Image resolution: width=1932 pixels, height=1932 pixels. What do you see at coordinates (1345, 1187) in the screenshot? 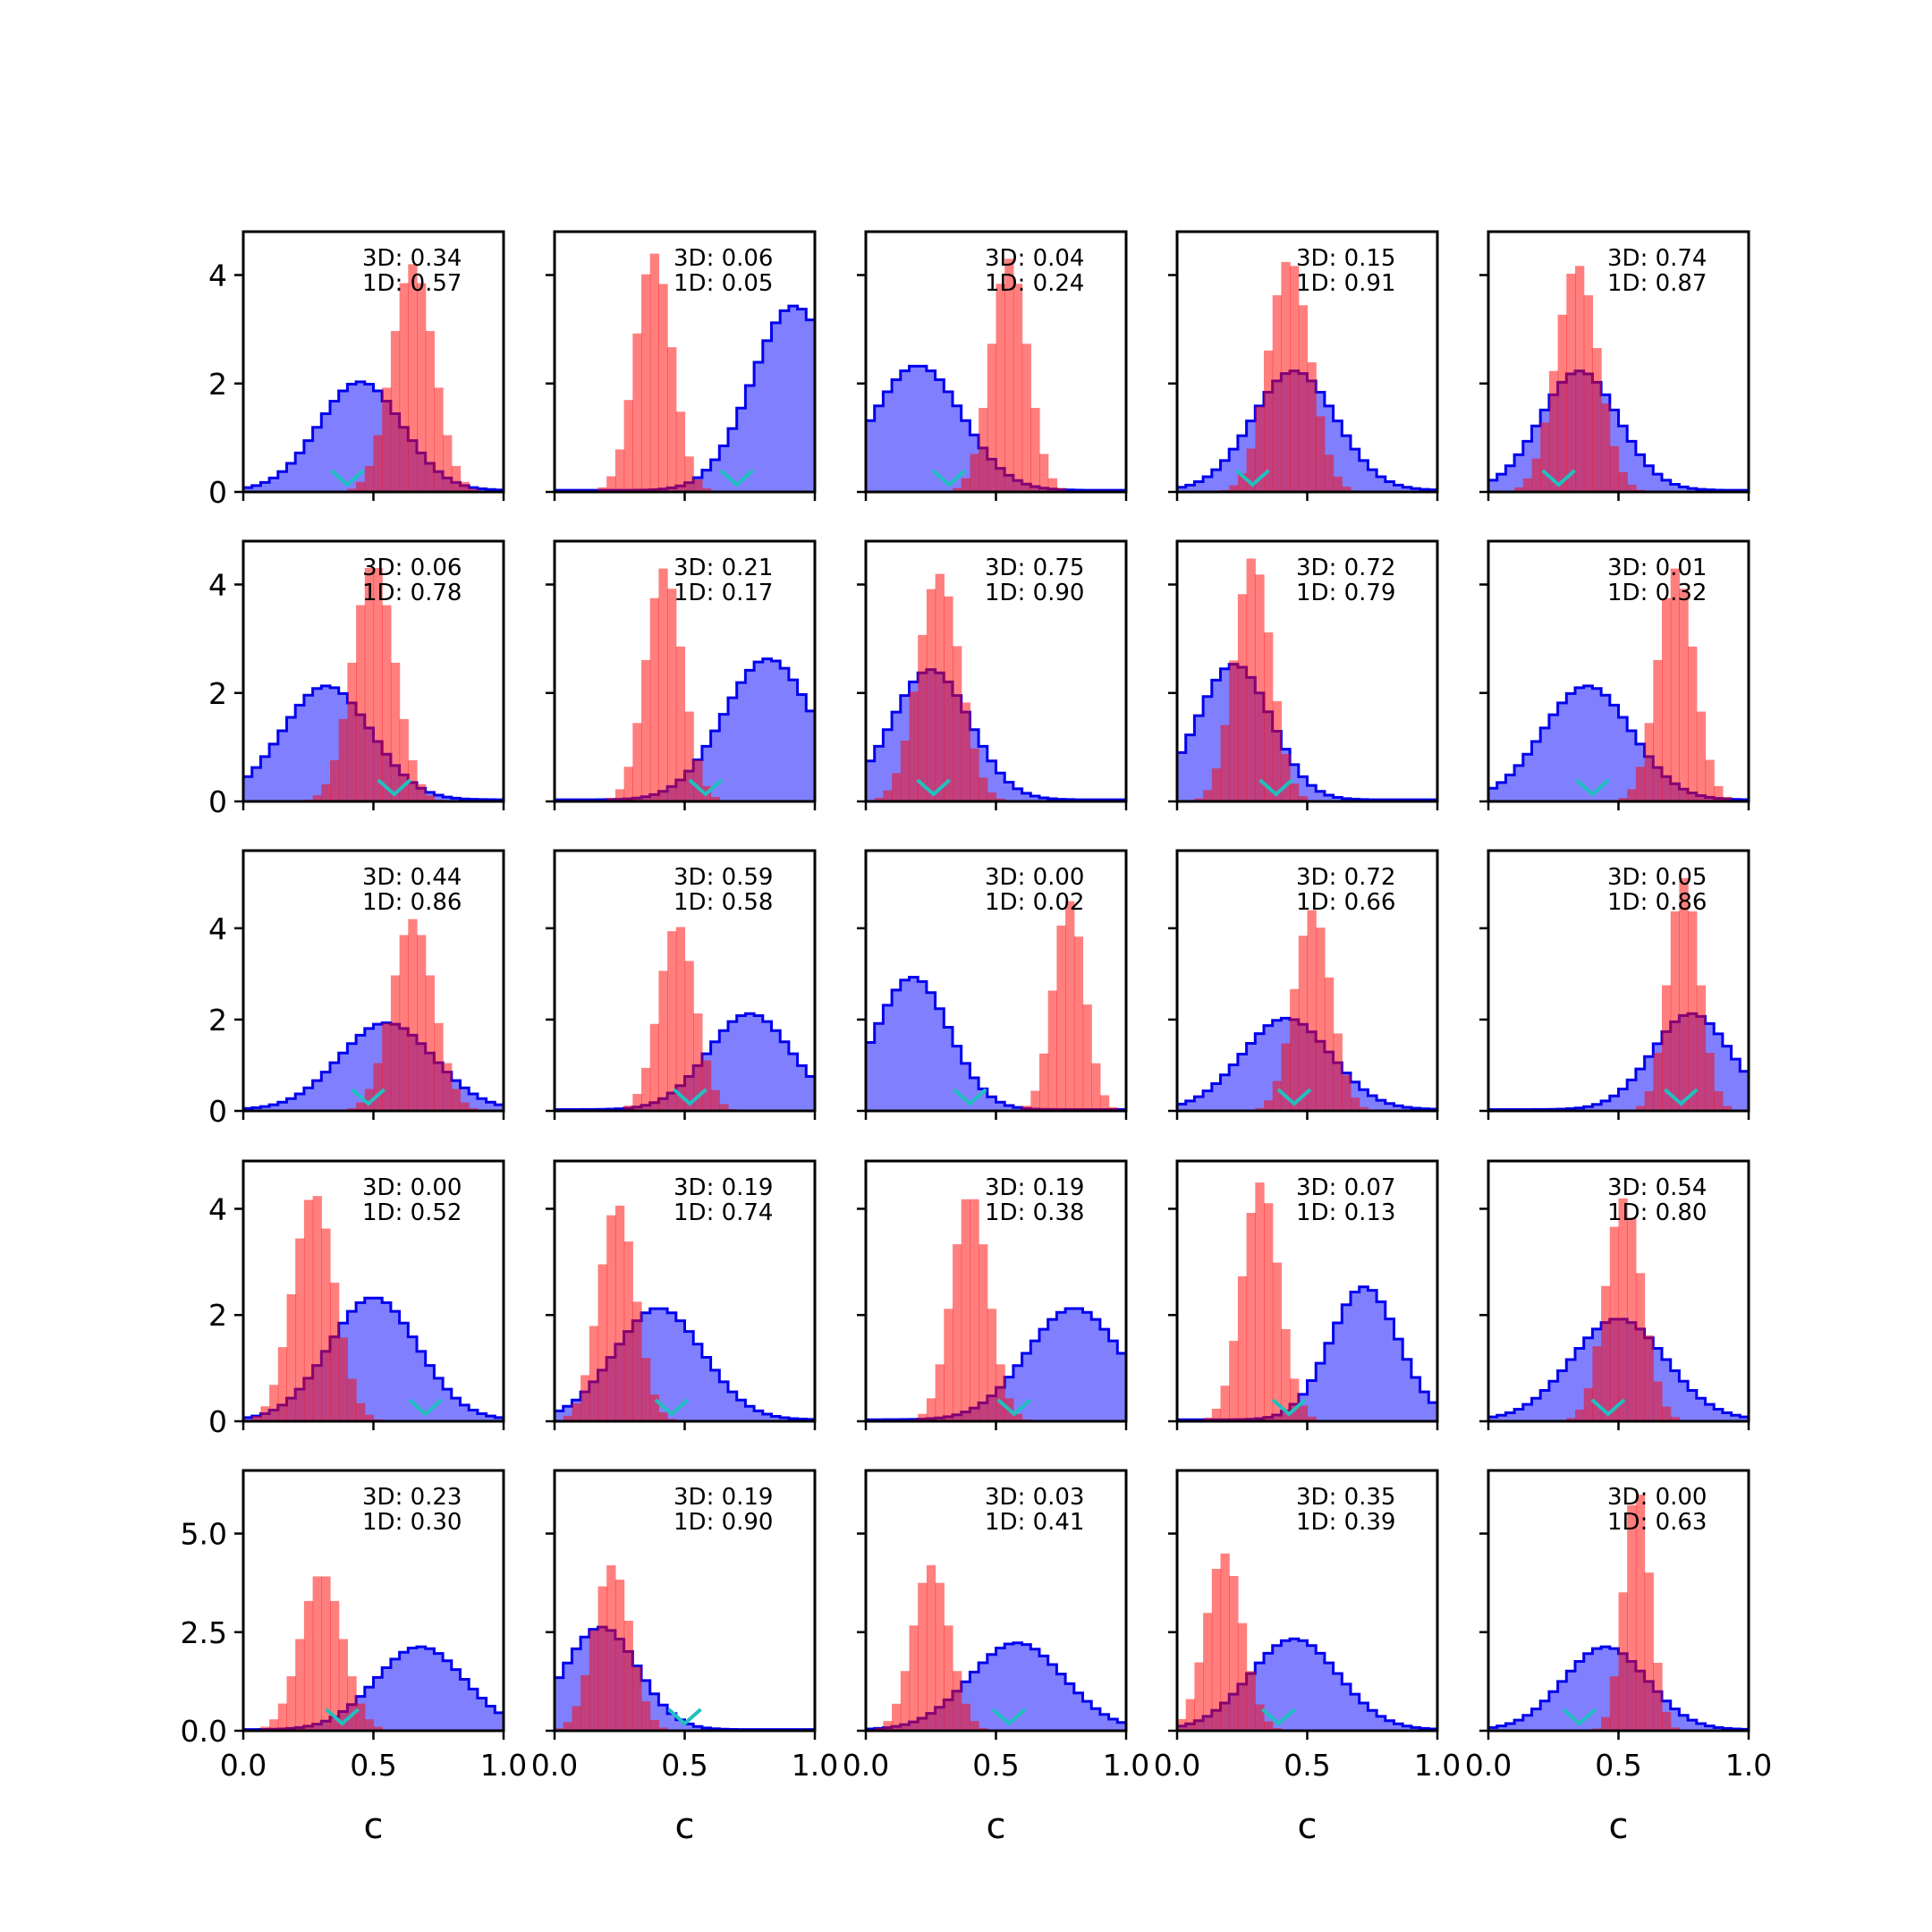
I see `annotation-3d: 3D: 0.07` at bounding box center [1345, 1187].